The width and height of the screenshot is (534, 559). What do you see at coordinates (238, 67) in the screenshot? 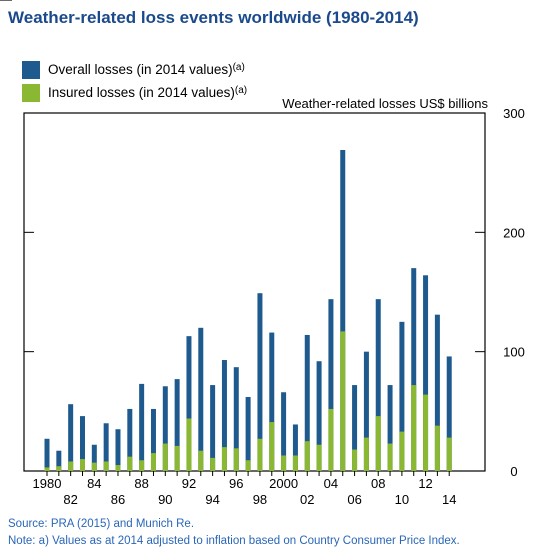
I see `legend-sup-overall: (a)` at bounding box center [238, 67].